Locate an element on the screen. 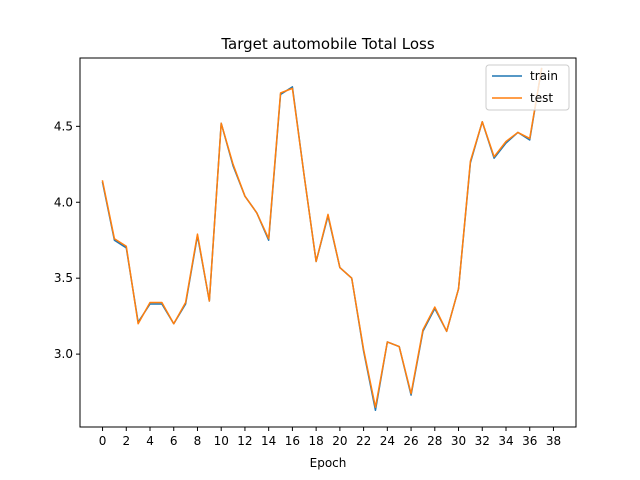 This screenshot has width=640, height=480. x-tick-label: 6 is located at coordinates (174, 441).